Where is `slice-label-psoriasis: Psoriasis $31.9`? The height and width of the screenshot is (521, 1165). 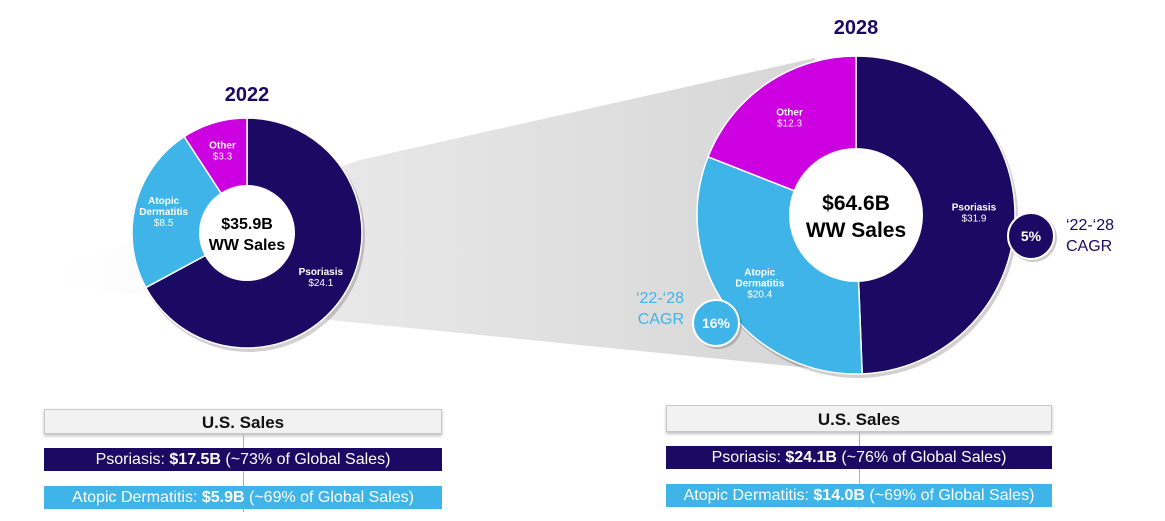 slice-label-psoriasis: Psoriasis $31.9 is located at coordinates (974, 214).